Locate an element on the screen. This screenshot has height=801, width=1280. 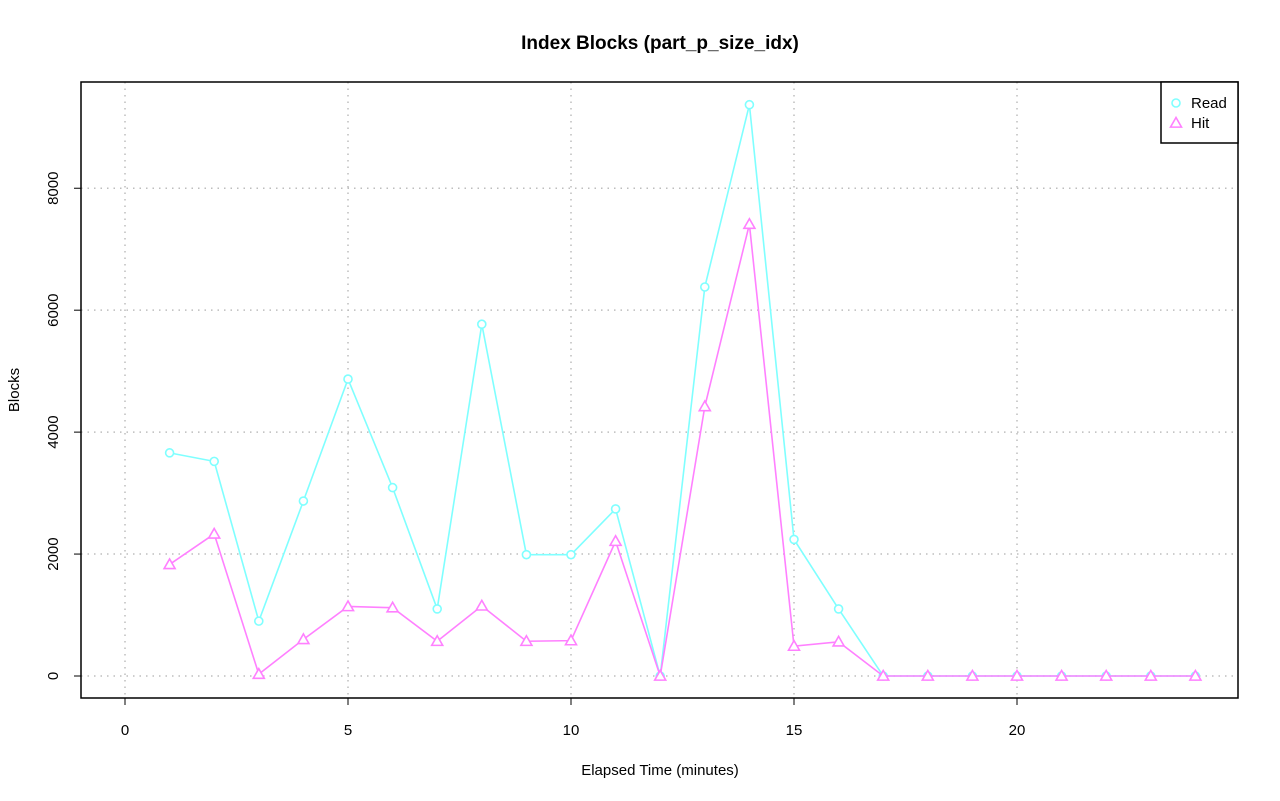
x-axis-label: Elapsed Time (minutes) is located at coordinates (660, 770).